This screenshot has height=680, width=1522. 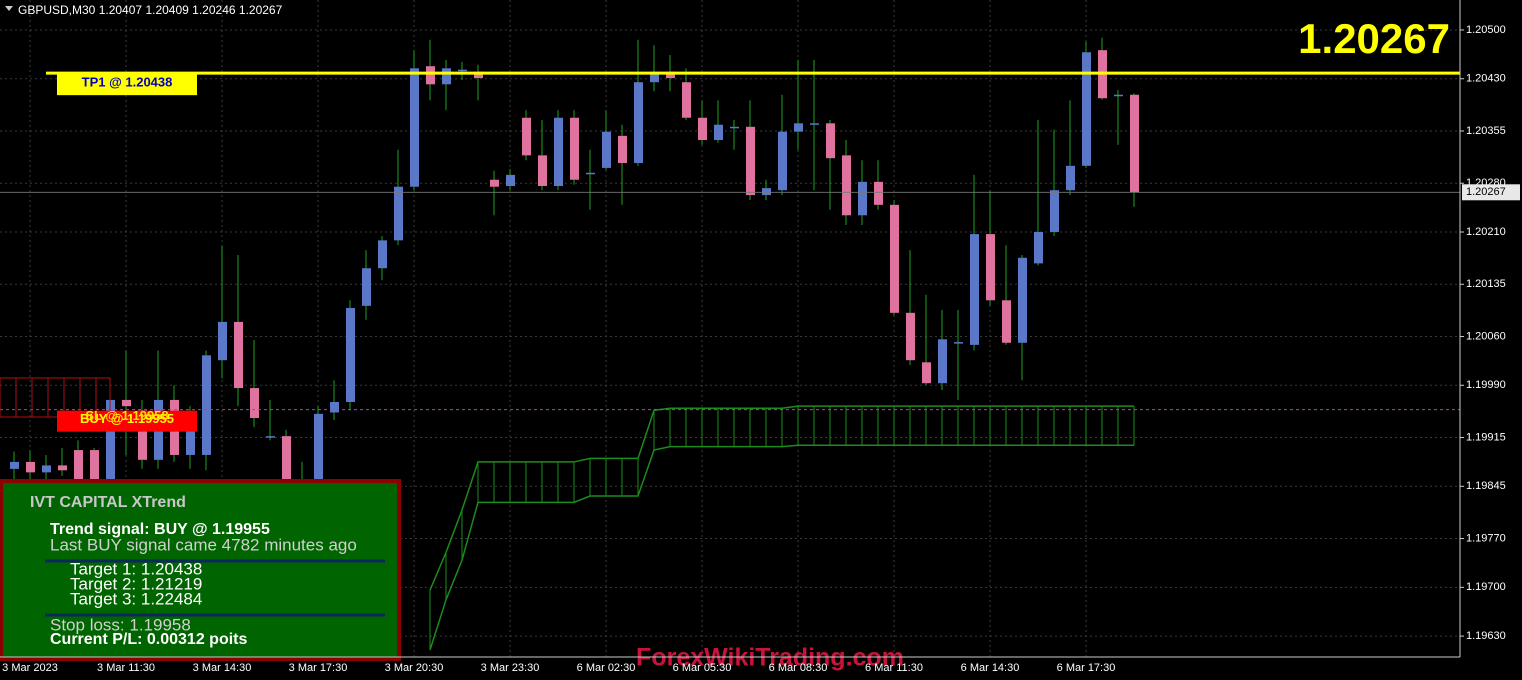 What do you see at coordinates (894, 668) in the screenshot?
I see `x-tick-label: 6 Mar 11:30` at bounding box center [894, 668].